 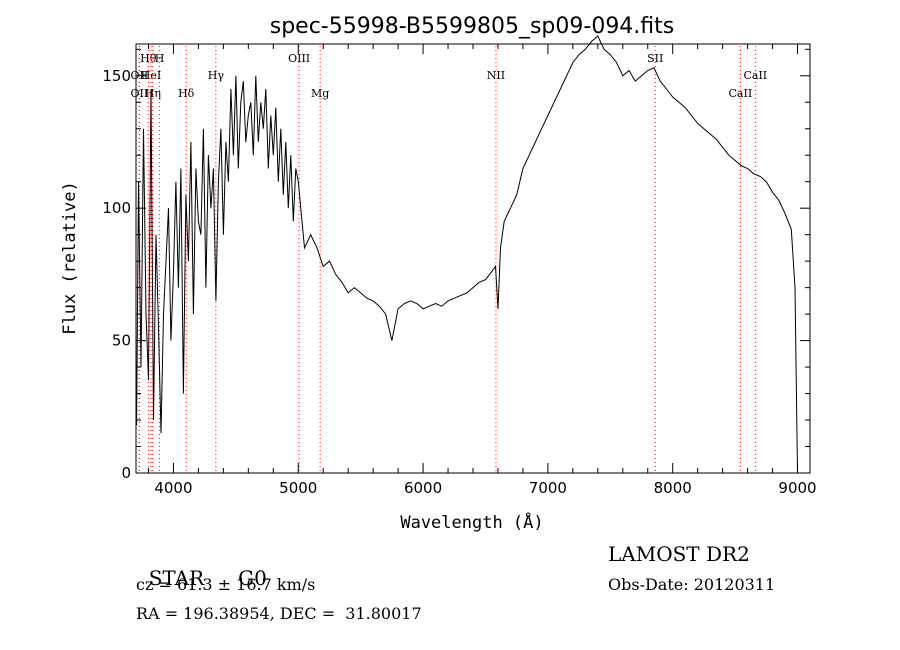 What do you see at coordinates (70, 258) in the screenshot?
I see `y-axis-label: Flux (relative)` at bounding box center [70, 258].